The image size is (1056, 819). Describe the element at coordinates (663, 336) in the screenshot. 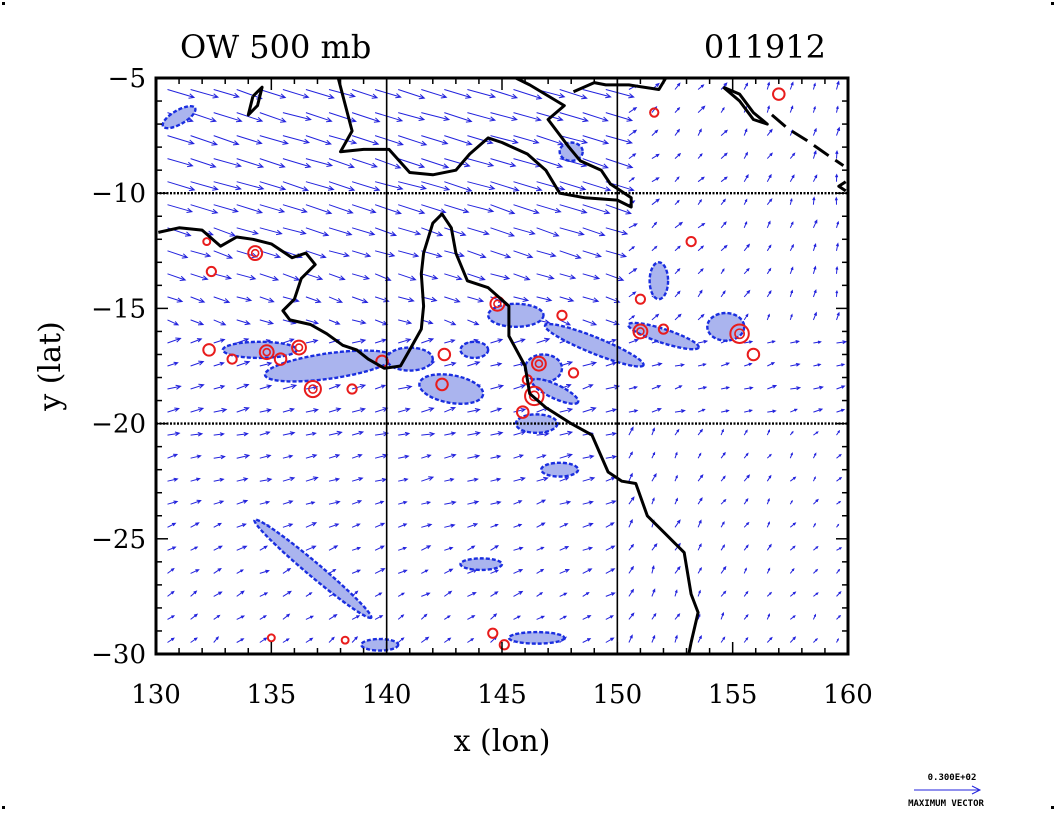

I see `negative-ow-contour` at that location.